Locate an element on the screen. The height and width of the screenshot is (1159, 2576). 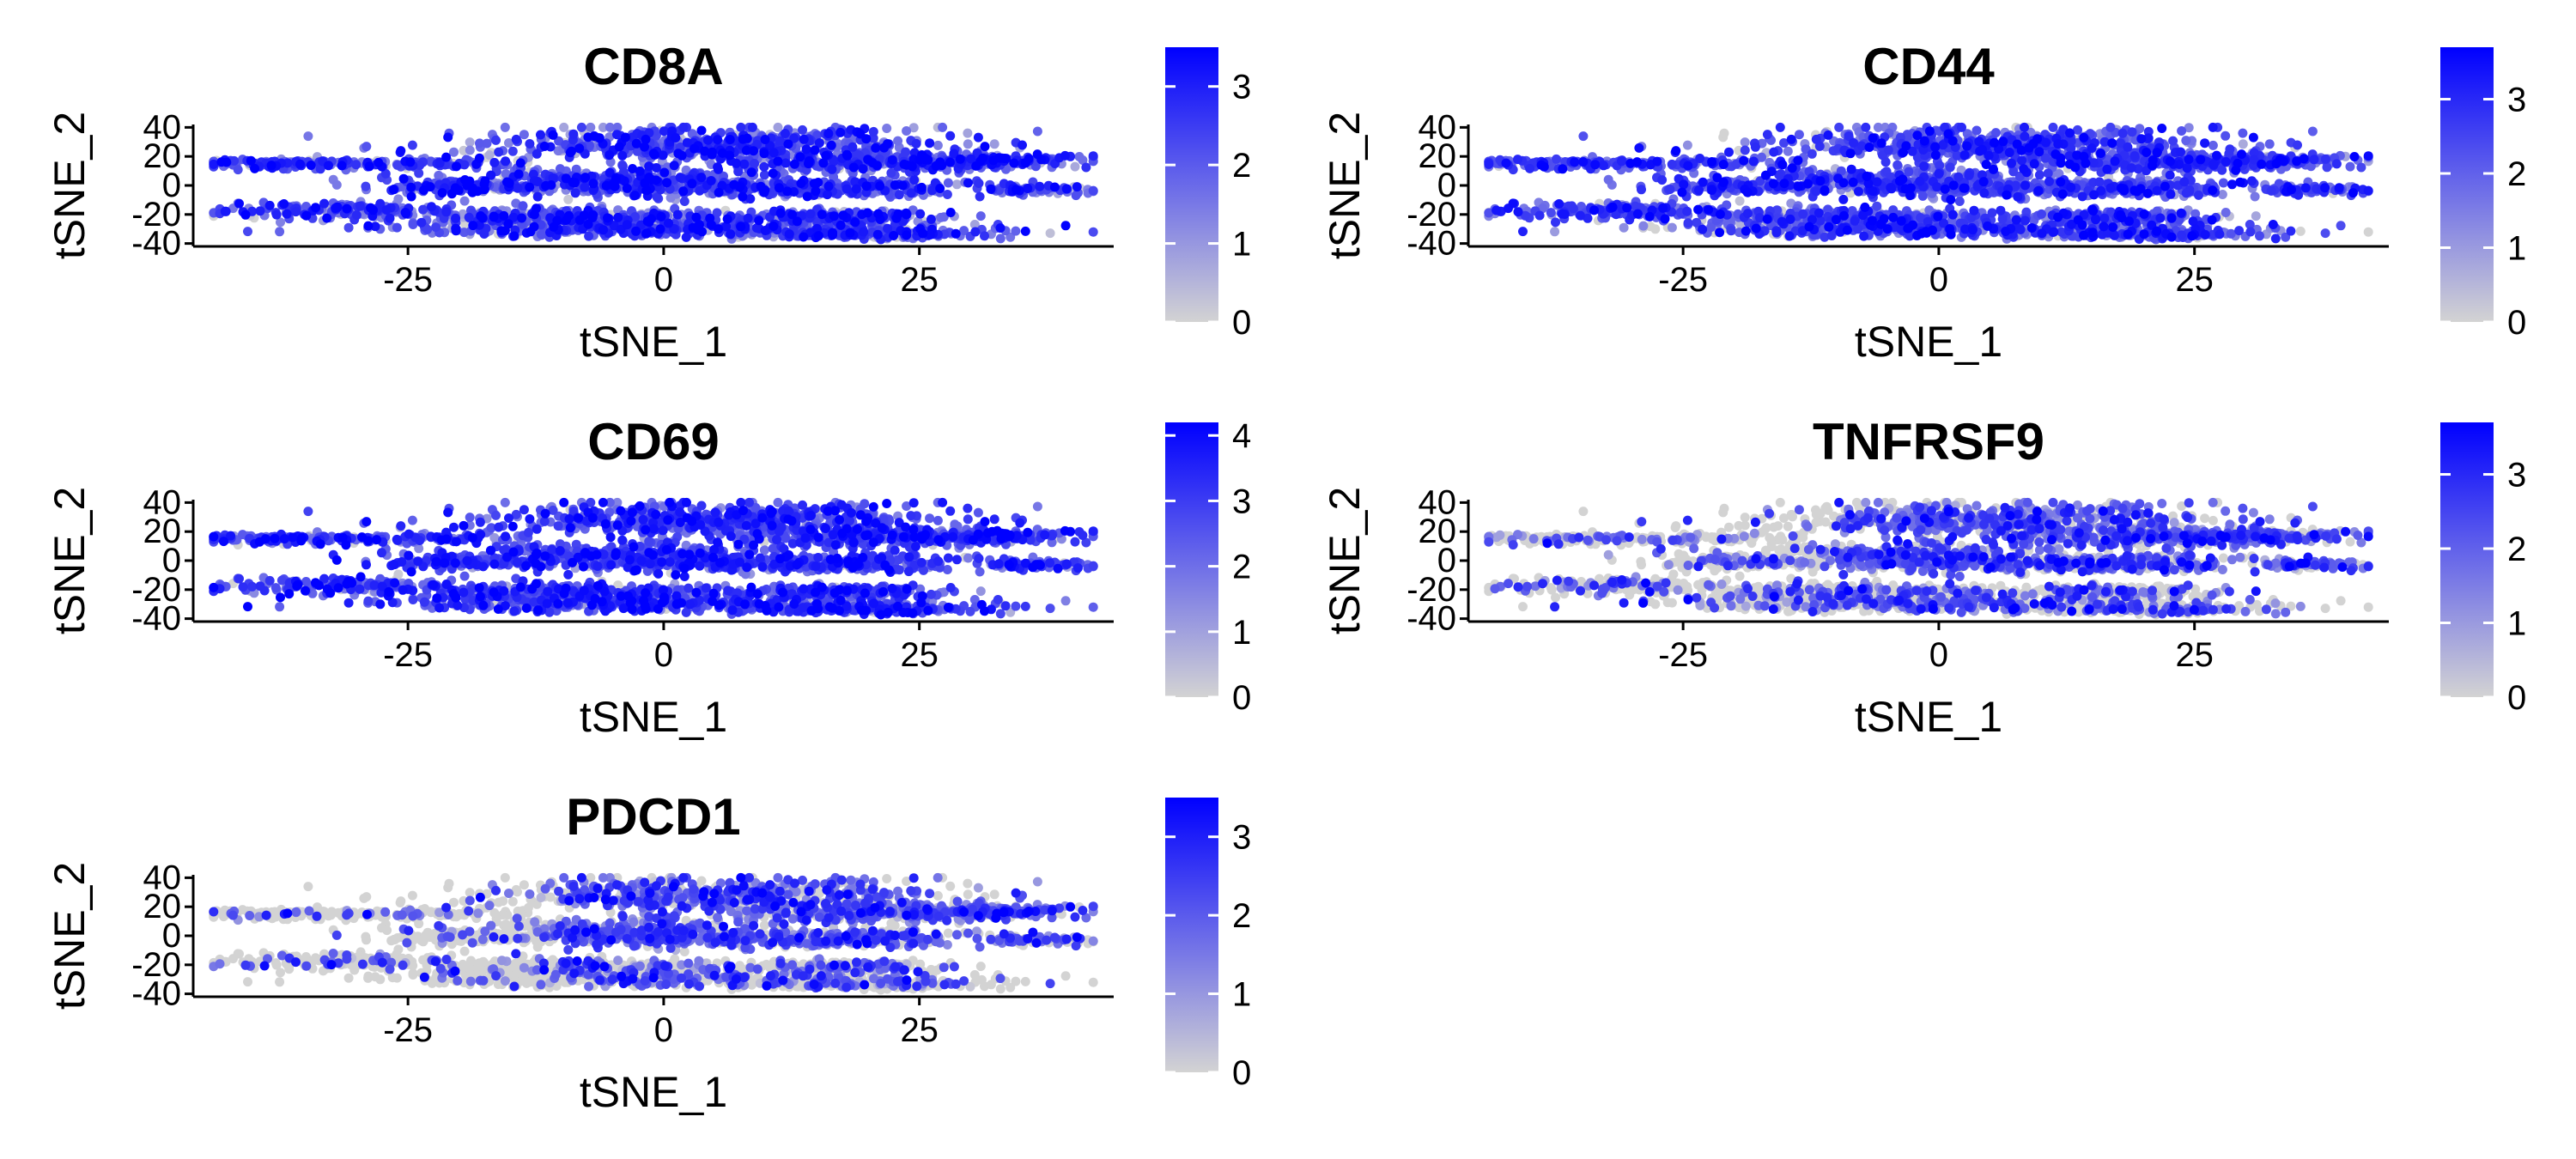
y-axis-label: tSNE_2 is located at coordinates (70, 186).